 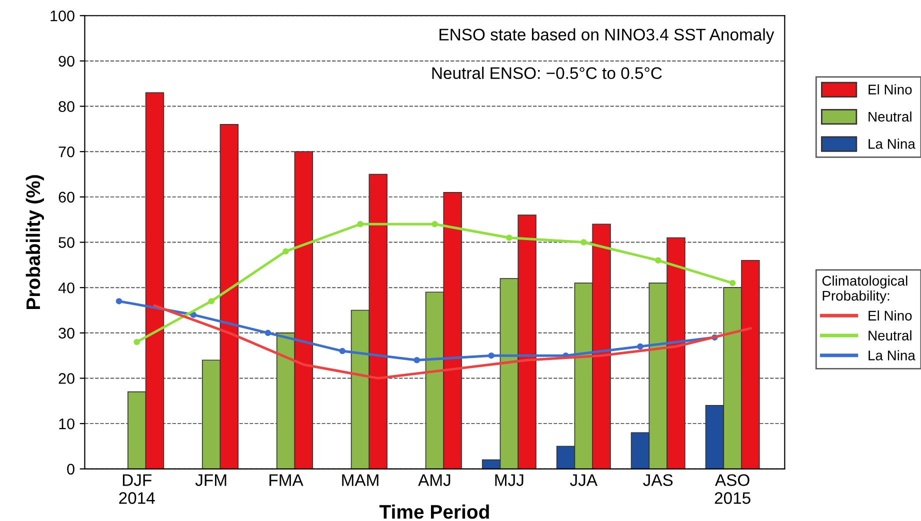 I want to click on x-tick-label: JJA, so click(x=584, y=480).